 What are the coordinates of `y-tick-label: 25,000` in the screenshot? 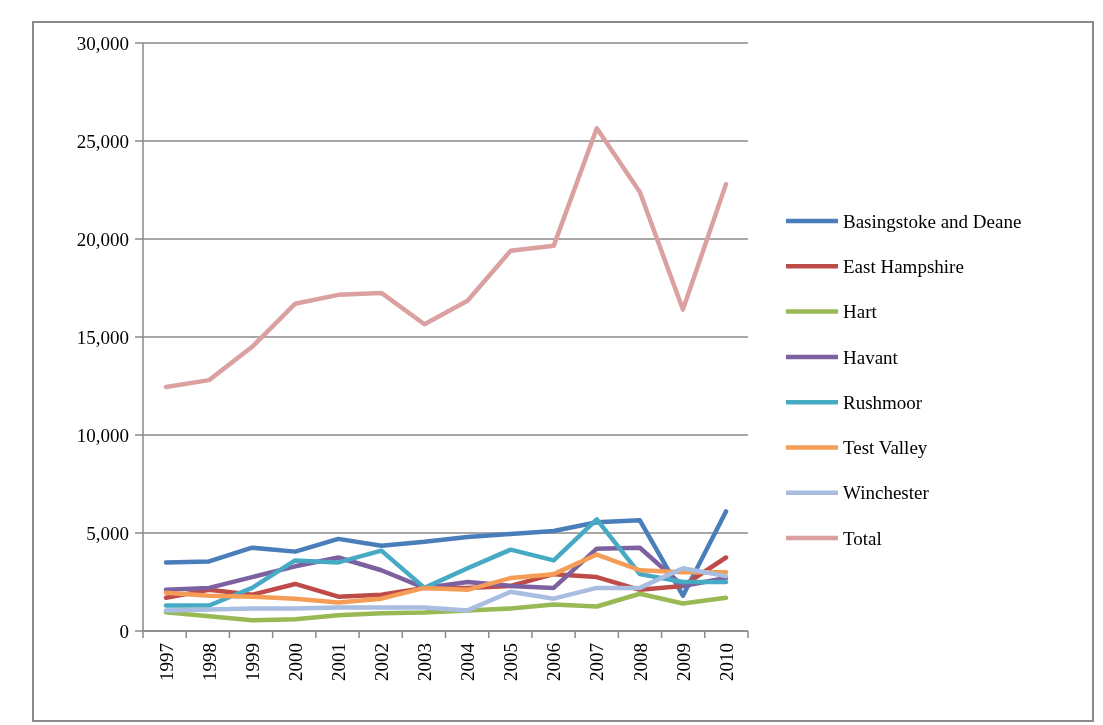 It's located at (102, 141).